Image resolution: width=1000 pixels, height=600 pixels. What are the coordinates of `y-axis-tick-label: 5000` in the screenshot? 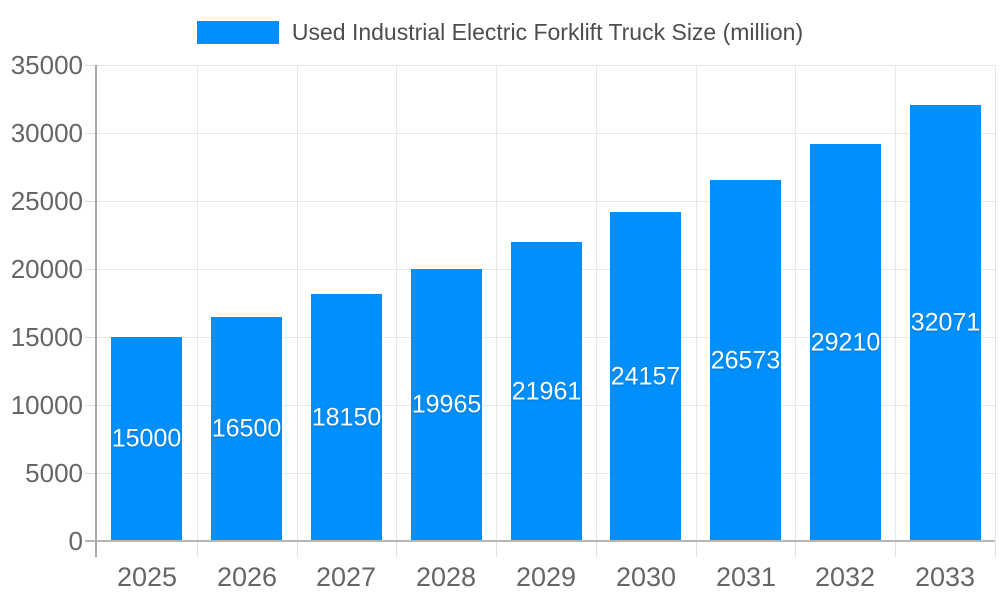 It's located at (54, 473).